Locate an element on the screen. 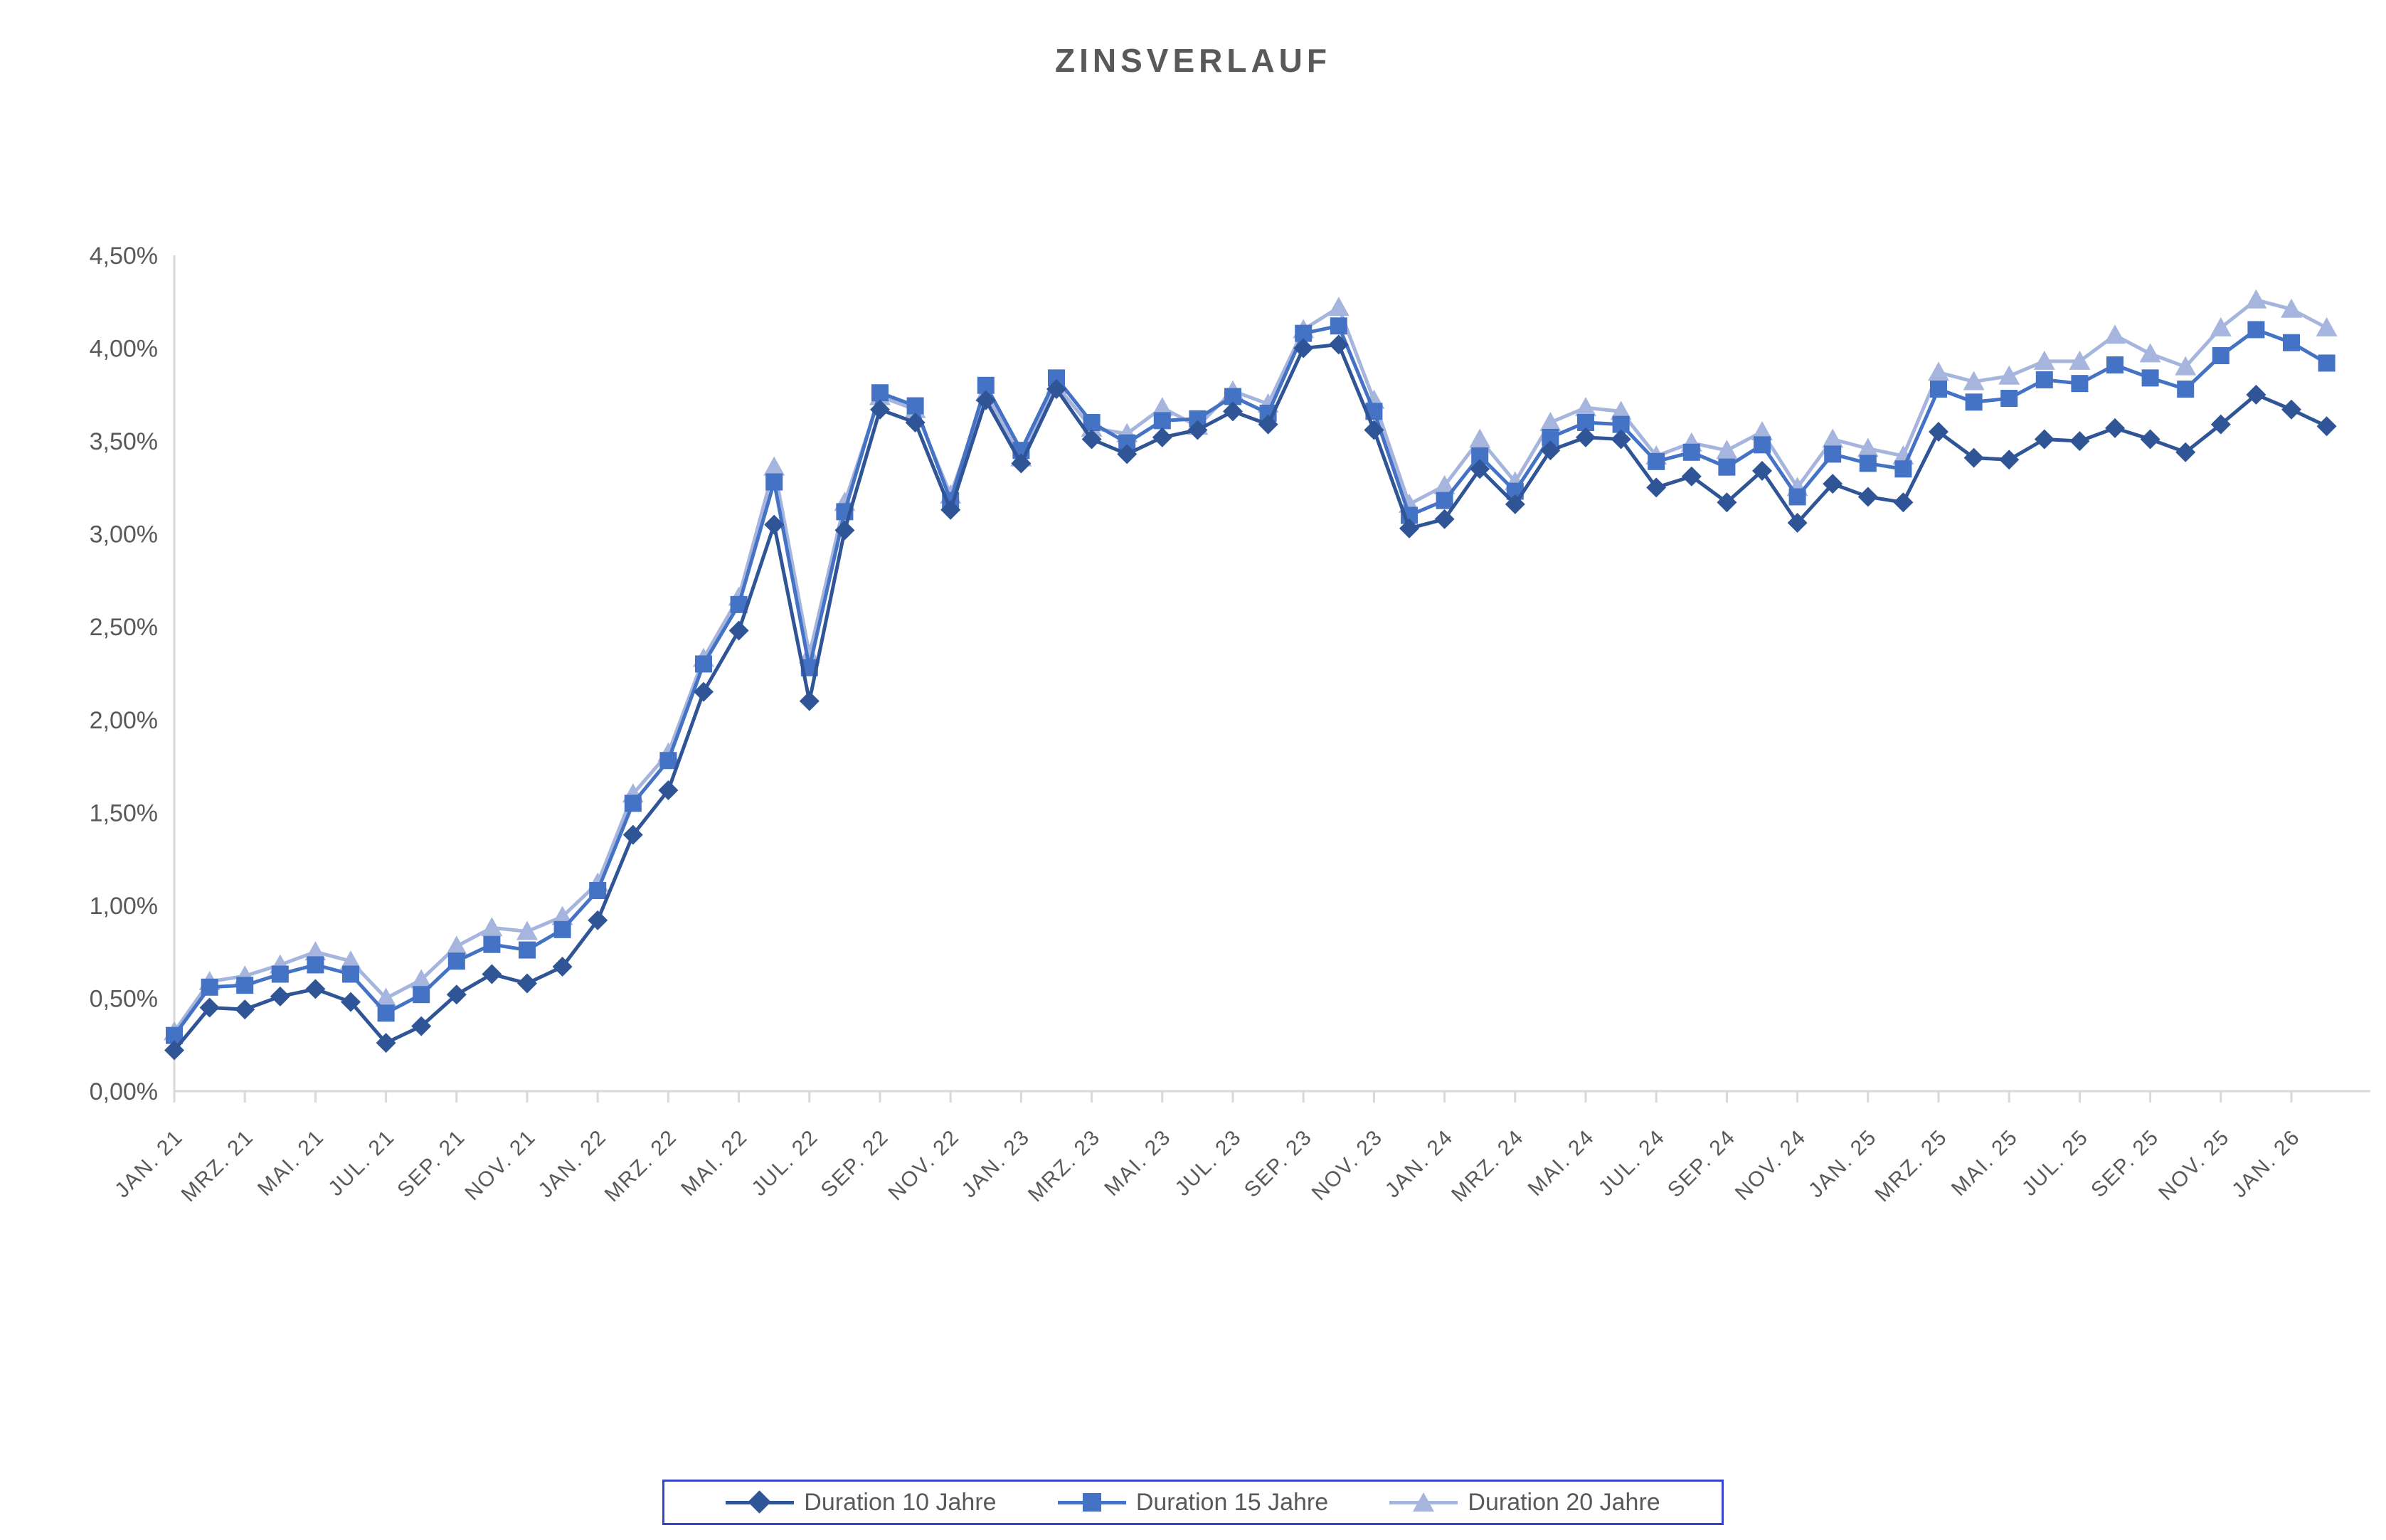 Image resolution: width=2386 pixels, height=1540 pixels. svg-text: SEP. 22 is located at coordinates (855, 1163).